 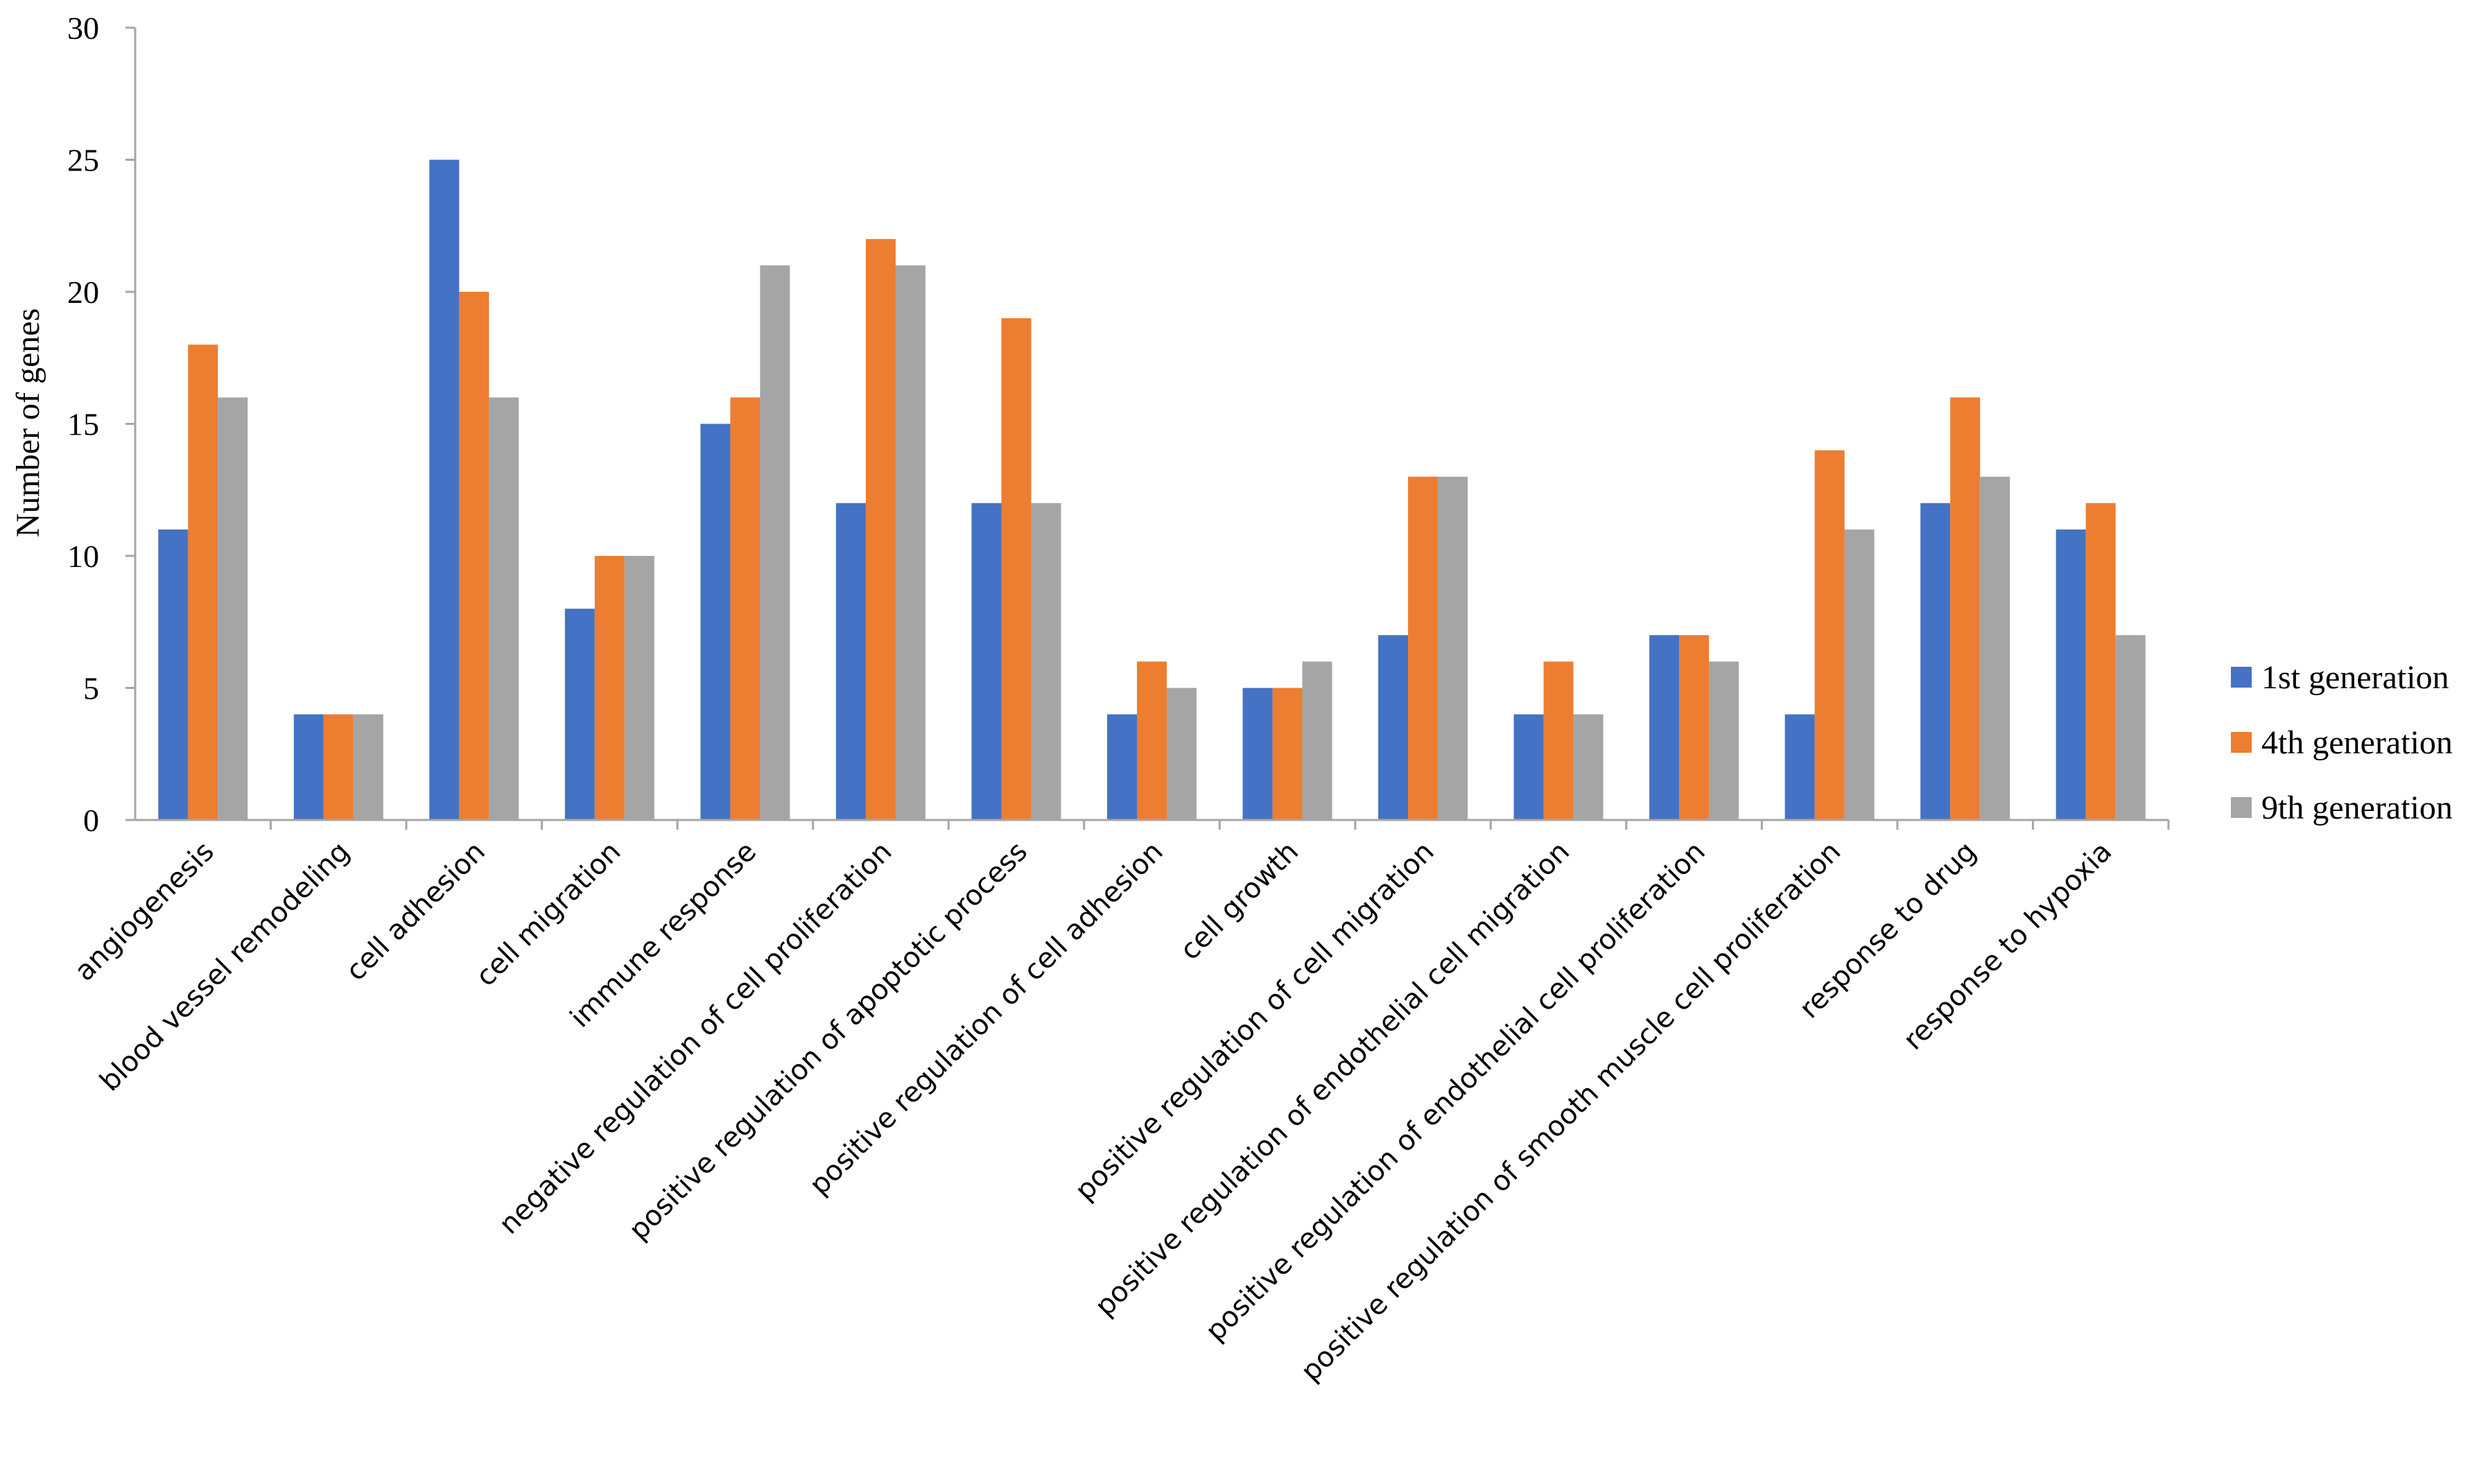 I want to click on y-axis-title: Number of genes, so click(x=28, y=423).